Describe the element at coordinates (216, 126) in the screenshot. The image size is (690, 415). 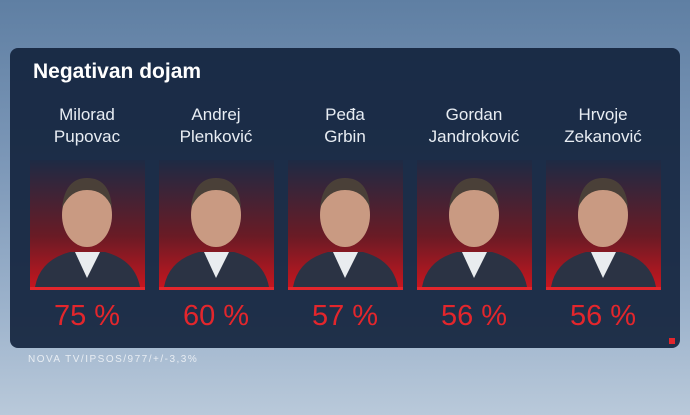
I see `person-name: Andrej Plenković` at that location.